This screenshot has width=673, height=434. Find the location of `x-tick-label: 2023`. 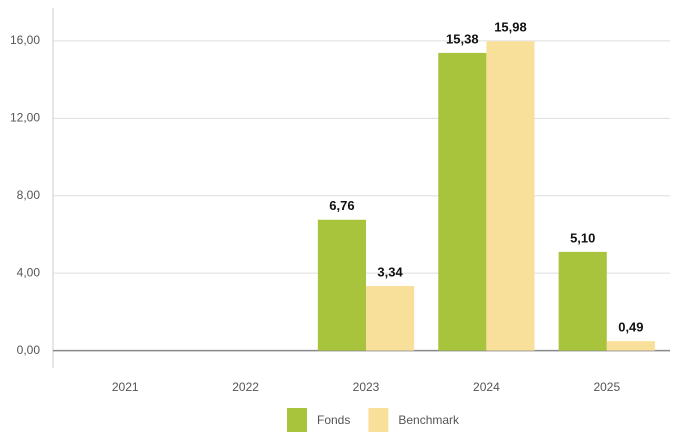

x-tick-label: 2023 is located at coordinates (366, 387).